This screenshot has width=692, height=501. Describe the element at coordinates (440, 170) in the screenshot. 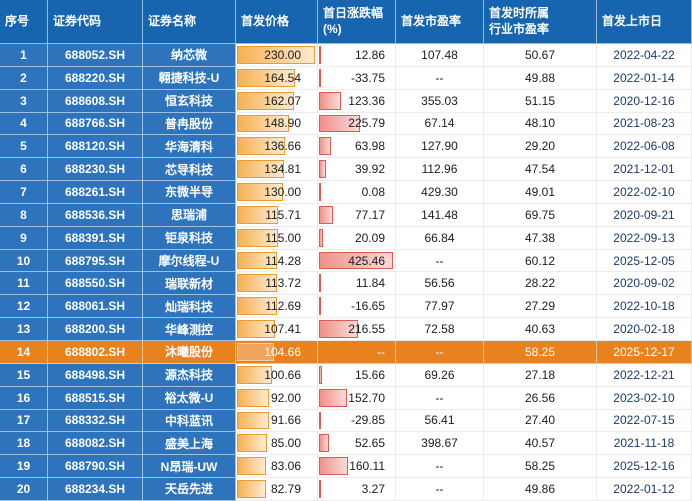

I see `cell-ipo-pe: 112.96` at that location.